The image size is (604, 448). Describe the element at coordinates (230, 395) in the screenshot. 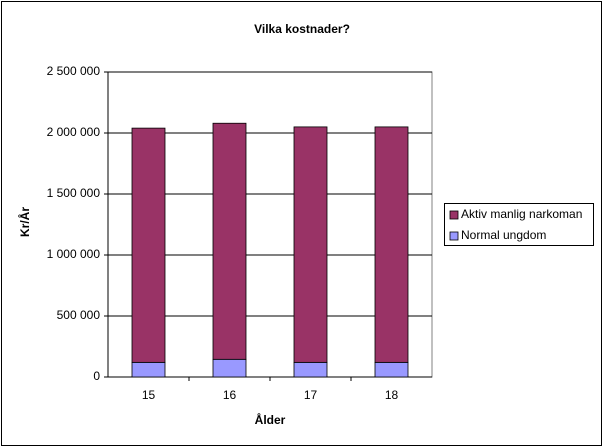

I see `x-tick-label: 16` at that location.